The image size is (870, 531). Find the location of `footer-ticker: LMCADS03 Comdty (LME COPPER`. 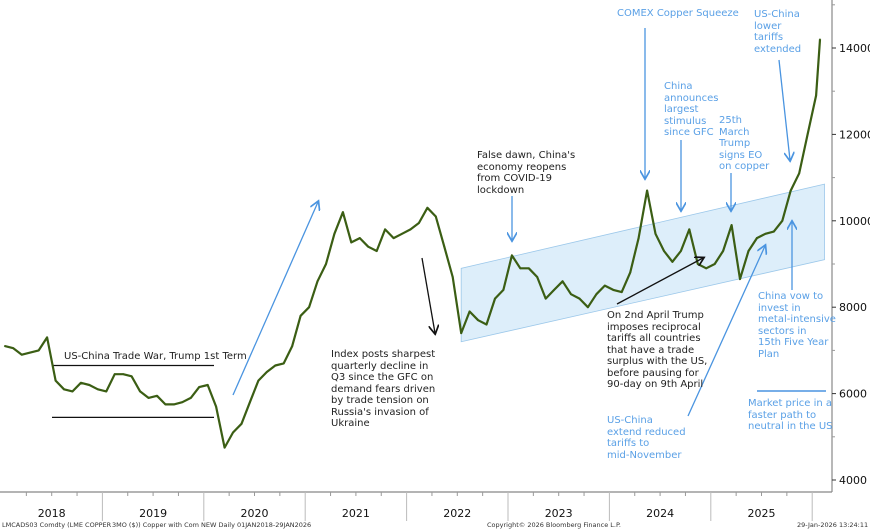

footer-ticker: LMCADS03 Comdty (LME COPPER is located at coordinates (57, 525).